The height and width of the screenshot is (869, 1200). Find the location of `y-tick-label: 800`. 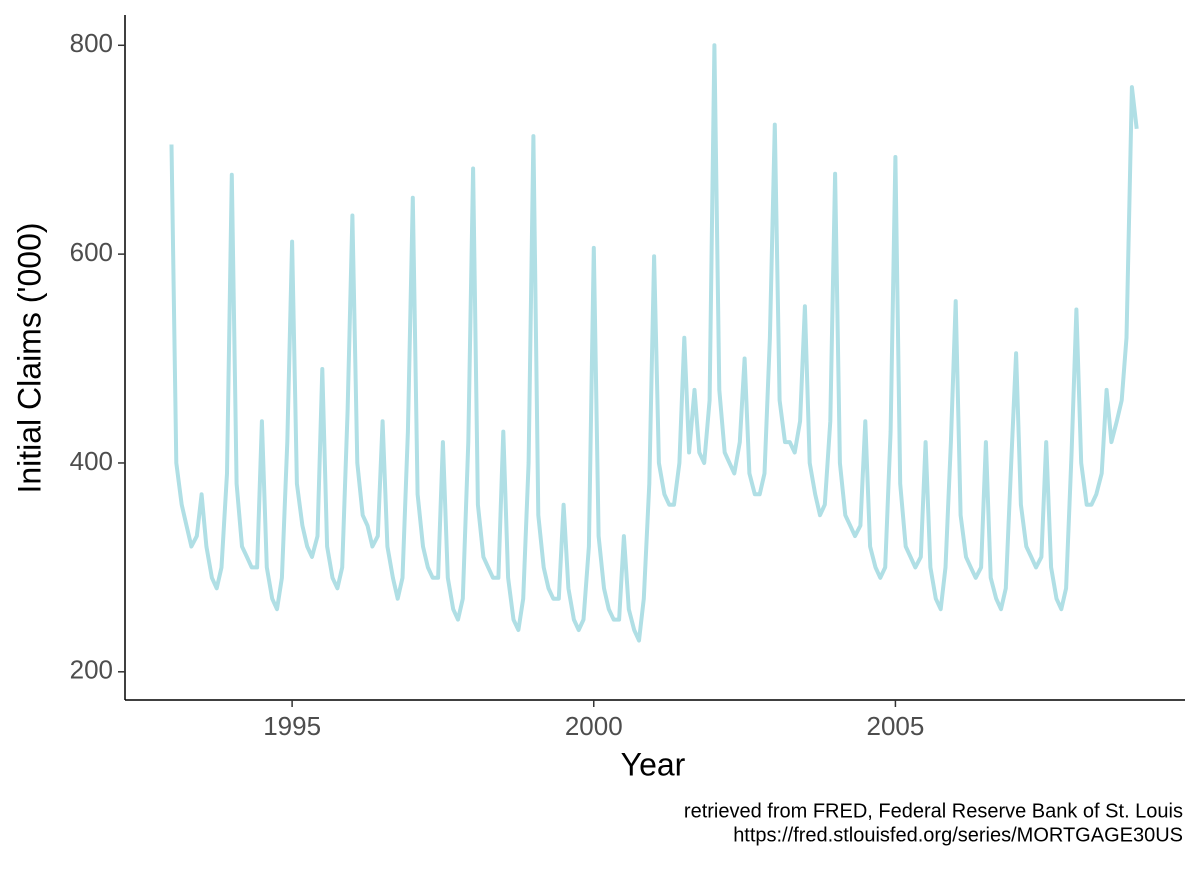

y-tick-label: 800 is located at coordinates (91, 43).